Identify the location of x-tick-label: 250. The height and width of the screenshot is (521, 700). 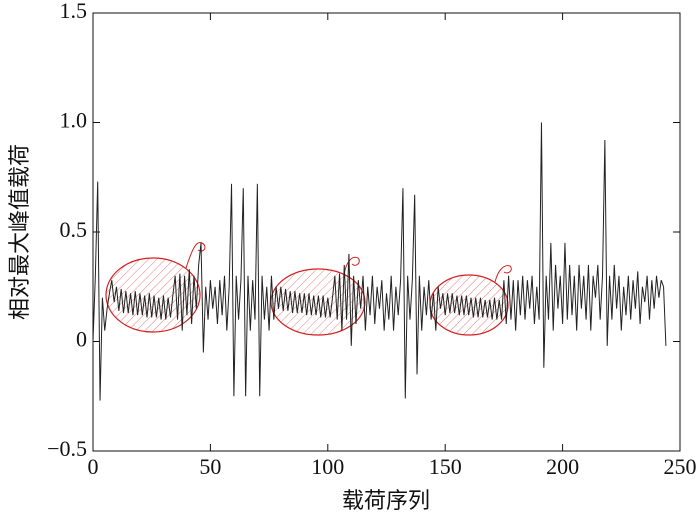
(680, 466).